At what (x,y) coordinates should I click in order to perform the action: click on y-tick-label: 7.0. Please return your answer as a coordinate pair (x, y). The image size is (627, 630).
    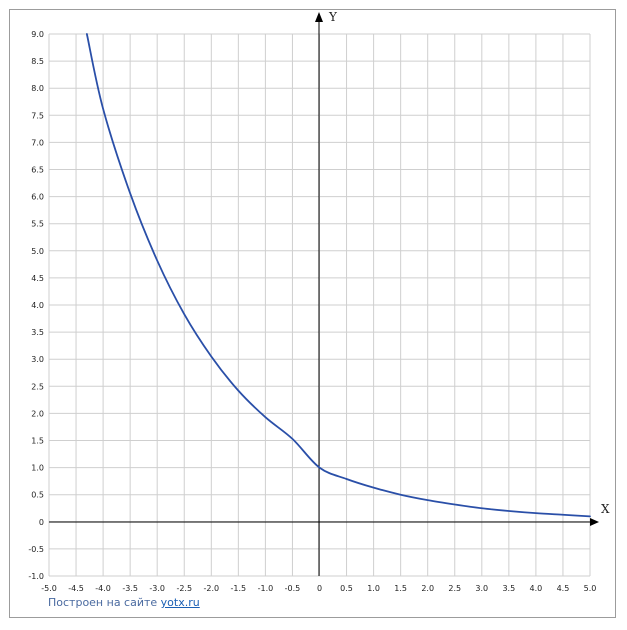
    Looking at the image, I should click on (37, 142).